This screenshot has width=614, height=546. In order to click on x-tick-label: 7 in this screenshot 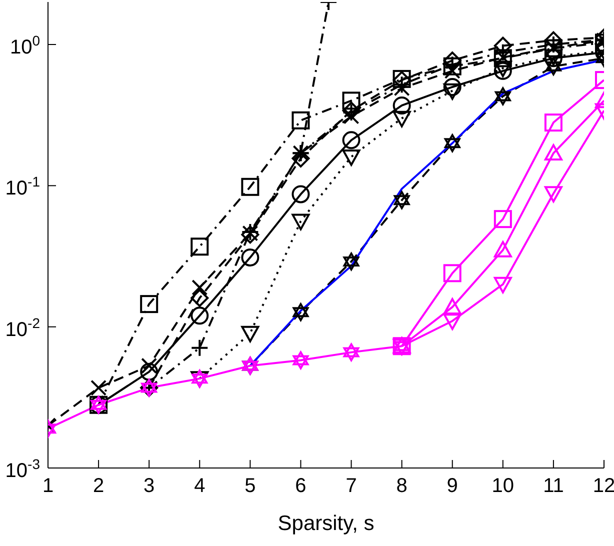, I will do `click(351, 486)`.